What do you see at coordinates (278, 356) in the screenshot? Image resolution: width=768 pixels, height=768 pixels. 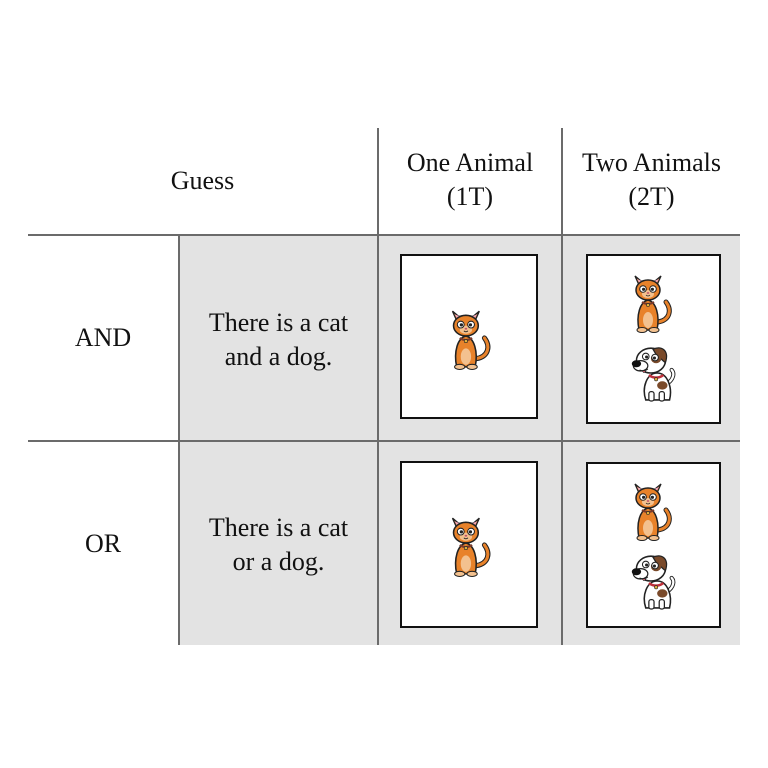 I see `sentence-and-line2: and a dog.` at bounding box center [278, 356].